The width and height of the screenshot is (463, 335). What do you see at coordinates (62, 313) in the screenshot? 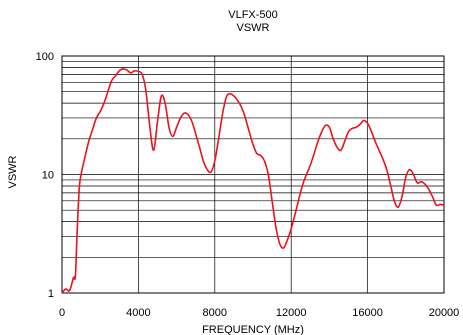
I see `x-tick-label: 0` at bounding box center [62, 313].